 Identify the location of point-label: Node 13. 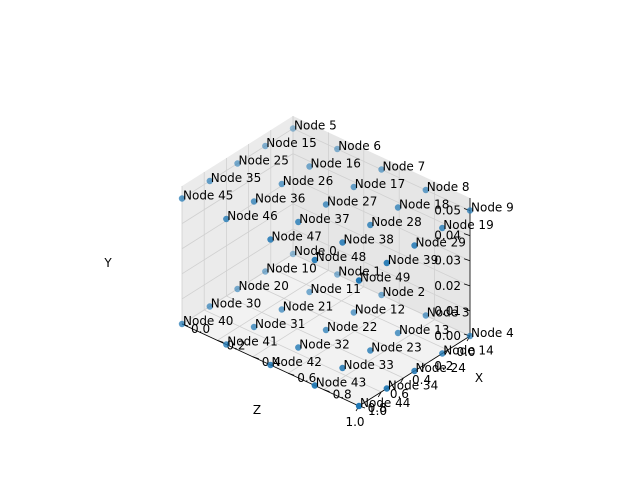
(424, 330).